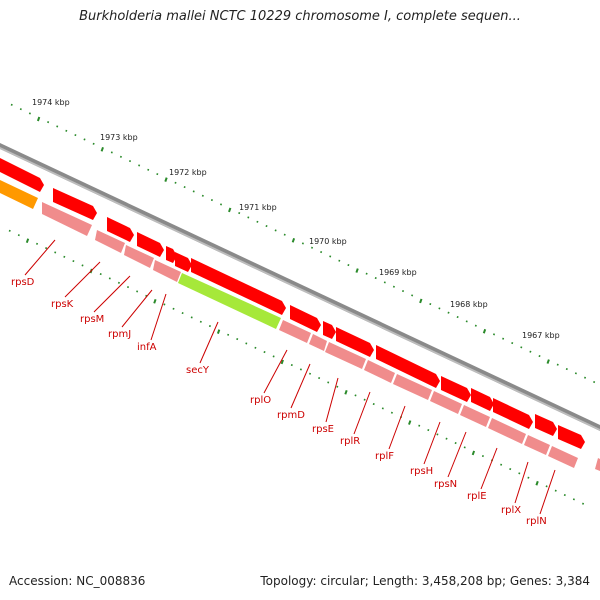  Describe the element at coordinates (119, 334) in the screenshot. I see `gene-label-rpmj: rpmJ` at that location.